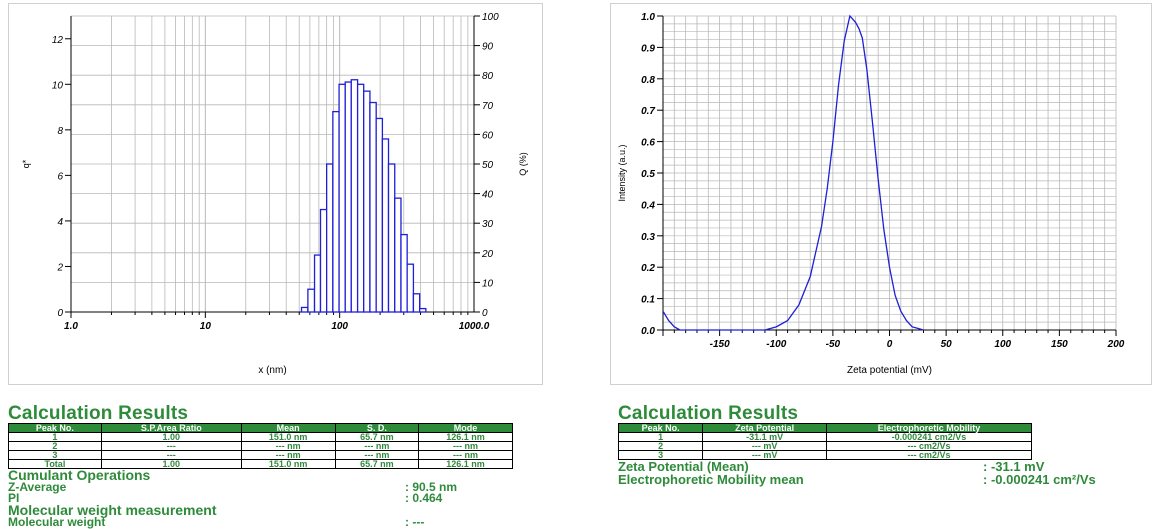 This screenshot has width=1163, height=529. I want to click on y-tick-label: 0.6, so click(648, 143).